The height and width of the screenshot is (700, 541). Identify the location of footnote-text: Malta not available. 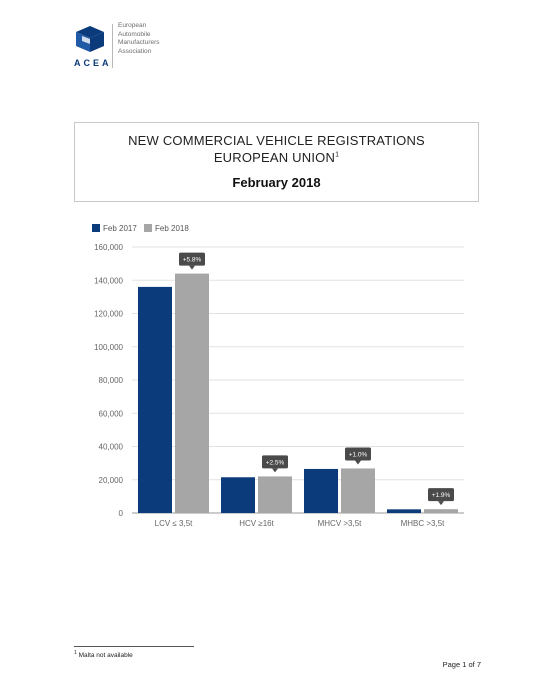
(105, 656).